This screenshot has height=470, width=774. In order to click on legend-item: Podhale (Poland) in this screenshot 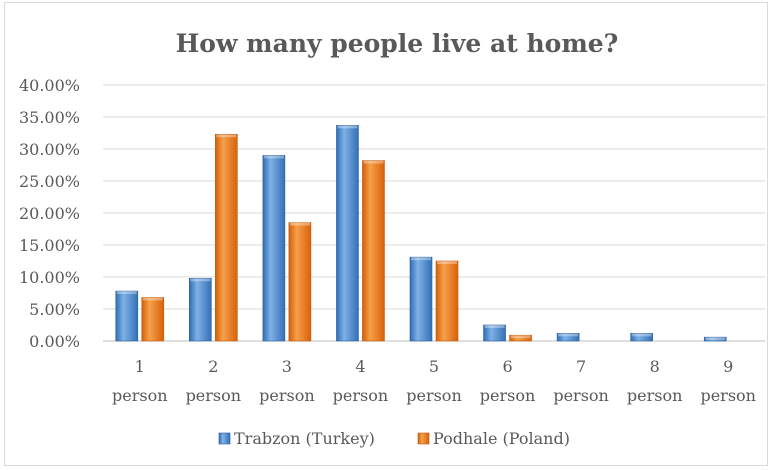, I will do `click(493, 438)`.